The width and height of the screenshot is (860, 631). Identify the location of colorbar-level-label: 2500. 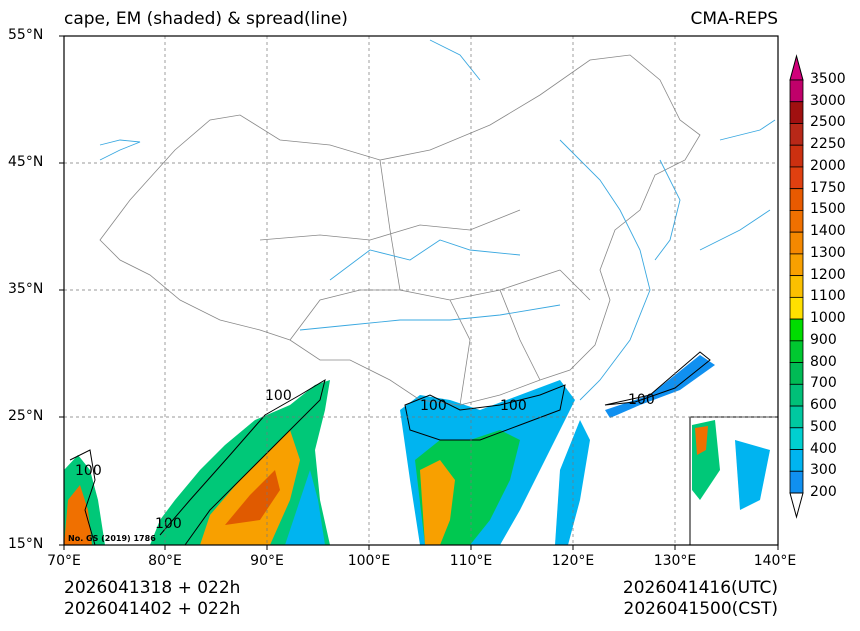
(828, 122).